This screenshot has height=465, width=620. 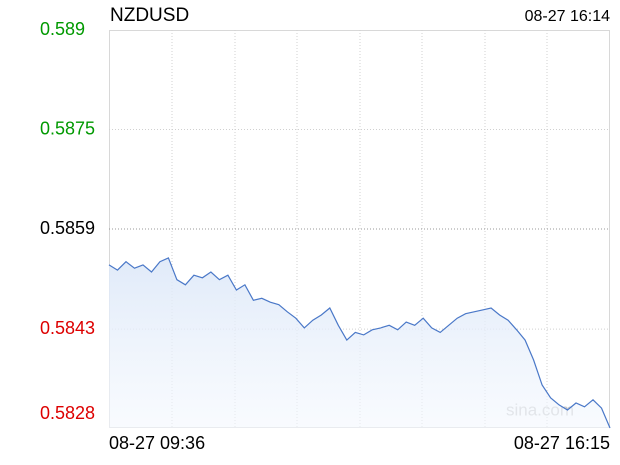 What do you see at coordinates (157, 443) in the screenshot?
I see `x-tick-label: 08-27 09:36` at bounding box center [157, 443].